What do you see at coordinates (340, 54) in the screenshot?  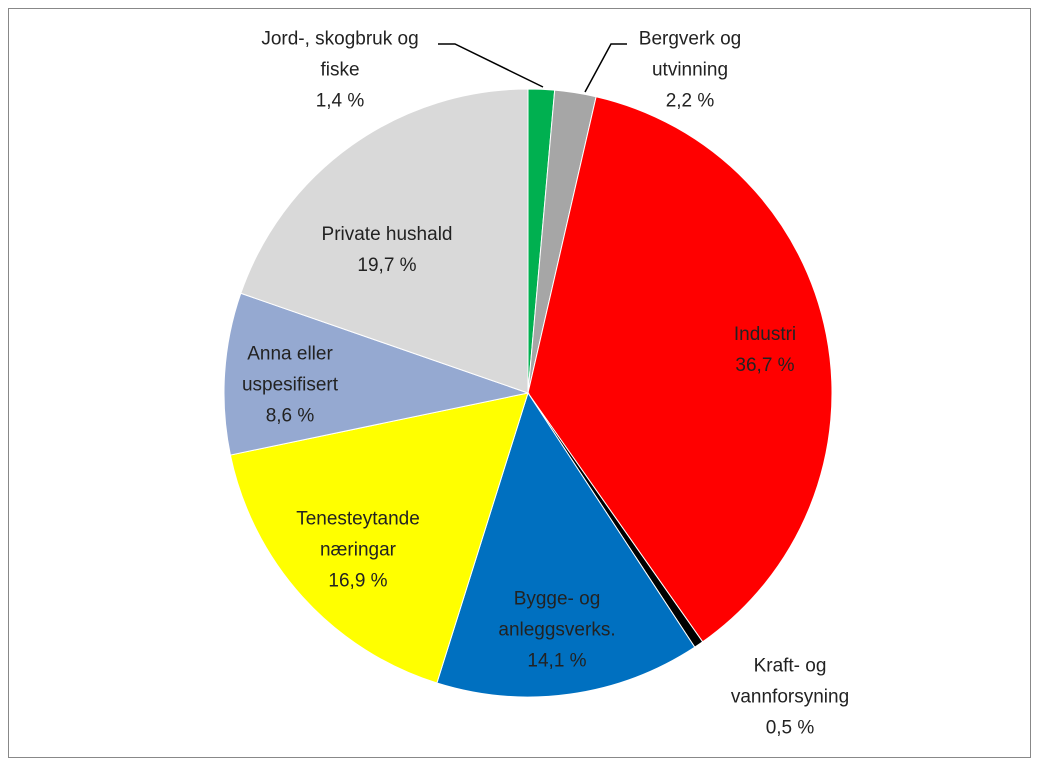 I see `category-label: Jord-, skogbruk og fiske` at bounding box center [340, 54].